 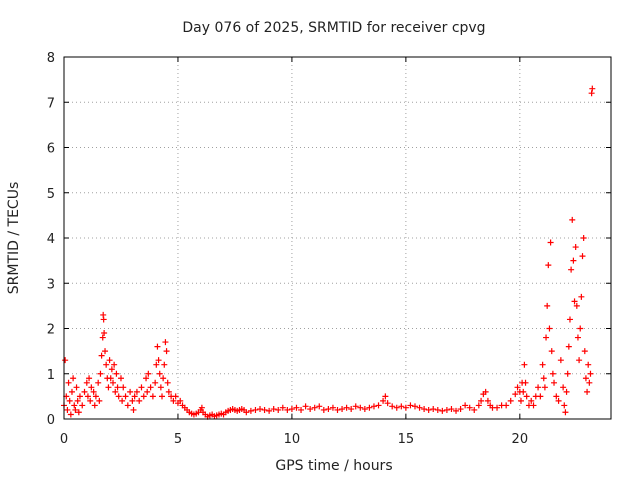 What do you see at coordinates (178, 439) in the screenshot?
I see `x-tick-label: 5` at bounding box center [178, 439].